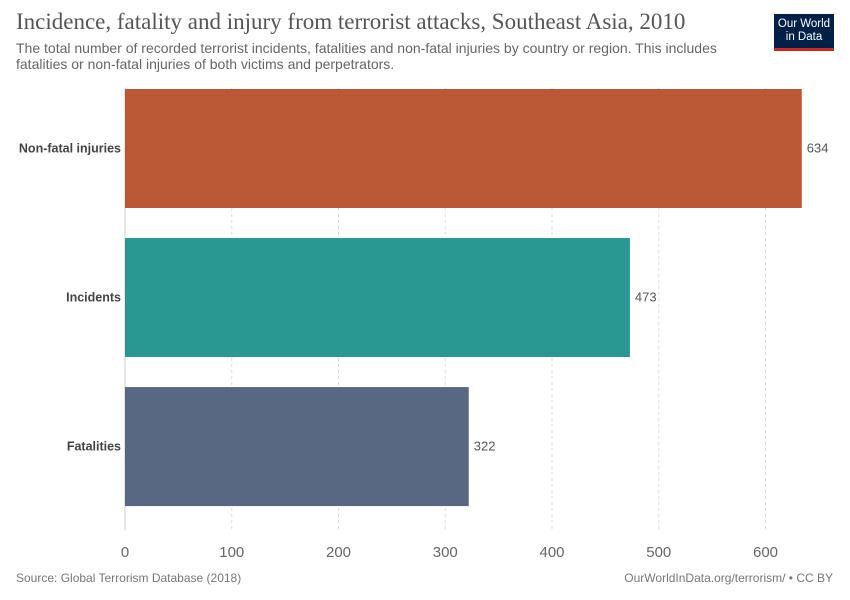 This screenshot has height=600, width=850. What do you see at coordinates (804, 37) in the screenshot?
I see `logo-text-line2: in Data` at bounding box center [804, 37].